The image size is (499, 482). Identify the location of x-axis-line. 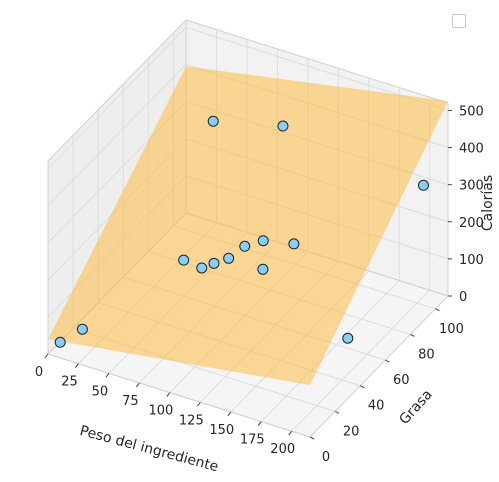
(179, 395).